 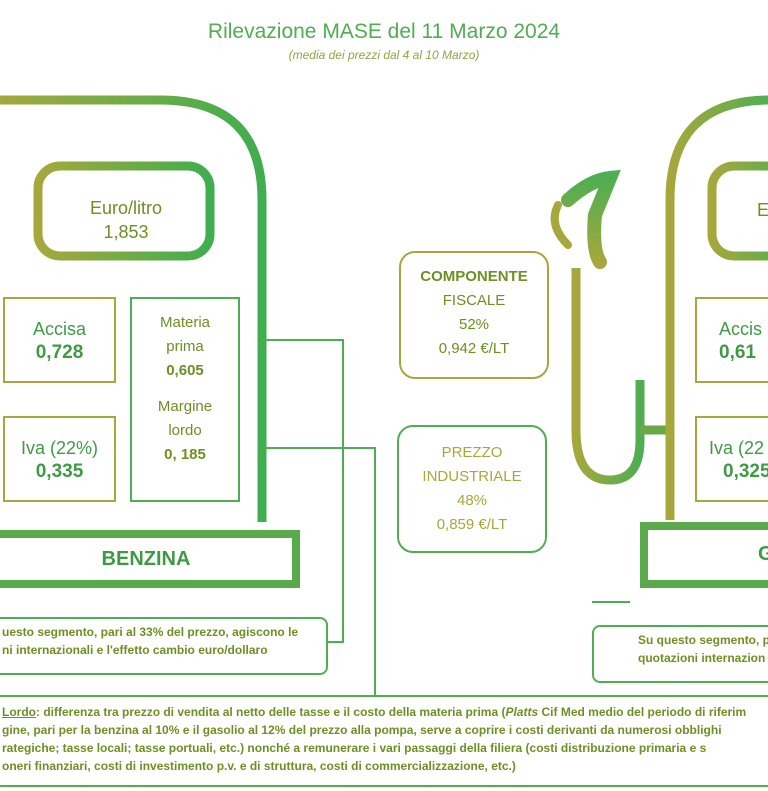 I want to click on componente-fiscale-box: COMPONENTE FISCALE 52% 0,942 €/LT, so click(x=474, y=315).